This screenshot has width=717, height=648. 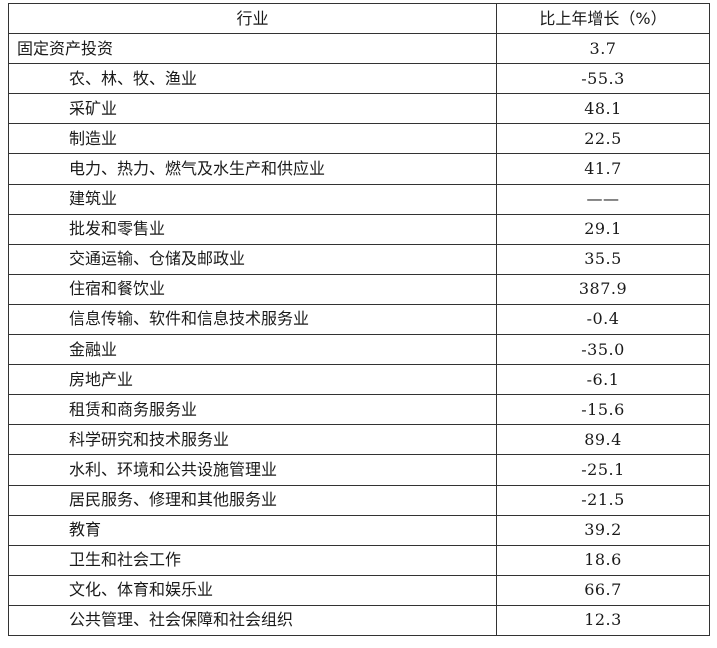 I want to click on table-row: 住宿和餐饮业 387.9, so click(x=359, y=289).